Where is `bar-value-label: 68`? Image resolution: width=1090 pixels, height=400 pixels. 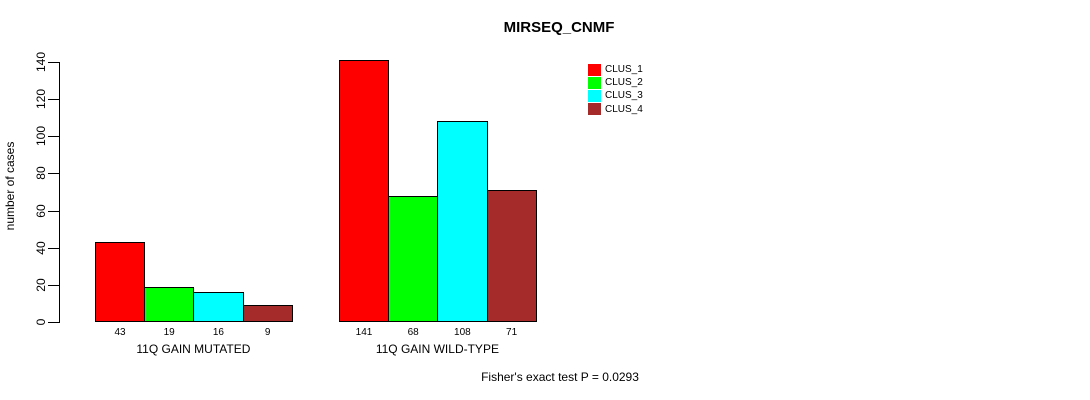
bar-value-label: 68 is located at coordinates (413, 332).